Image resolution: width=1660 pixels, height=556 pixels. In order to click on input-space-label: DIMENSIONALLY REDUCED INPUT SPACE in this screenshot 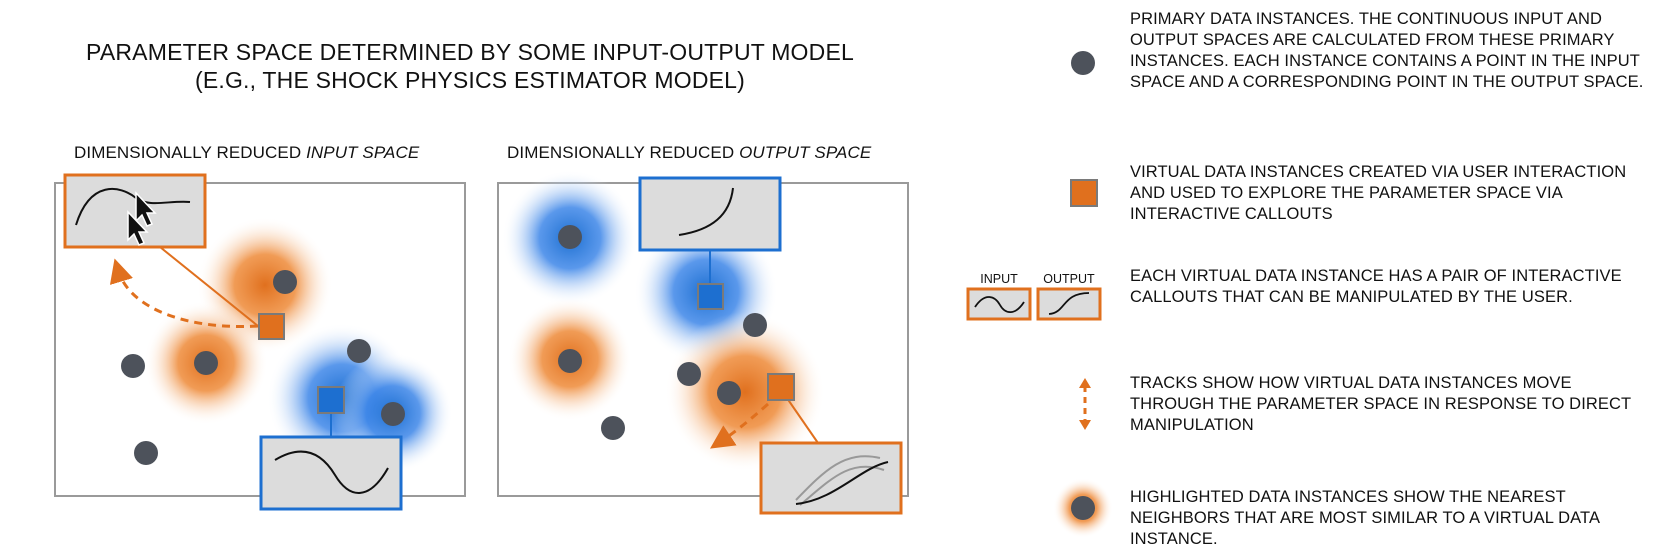, I will do `click(246, 153)`.